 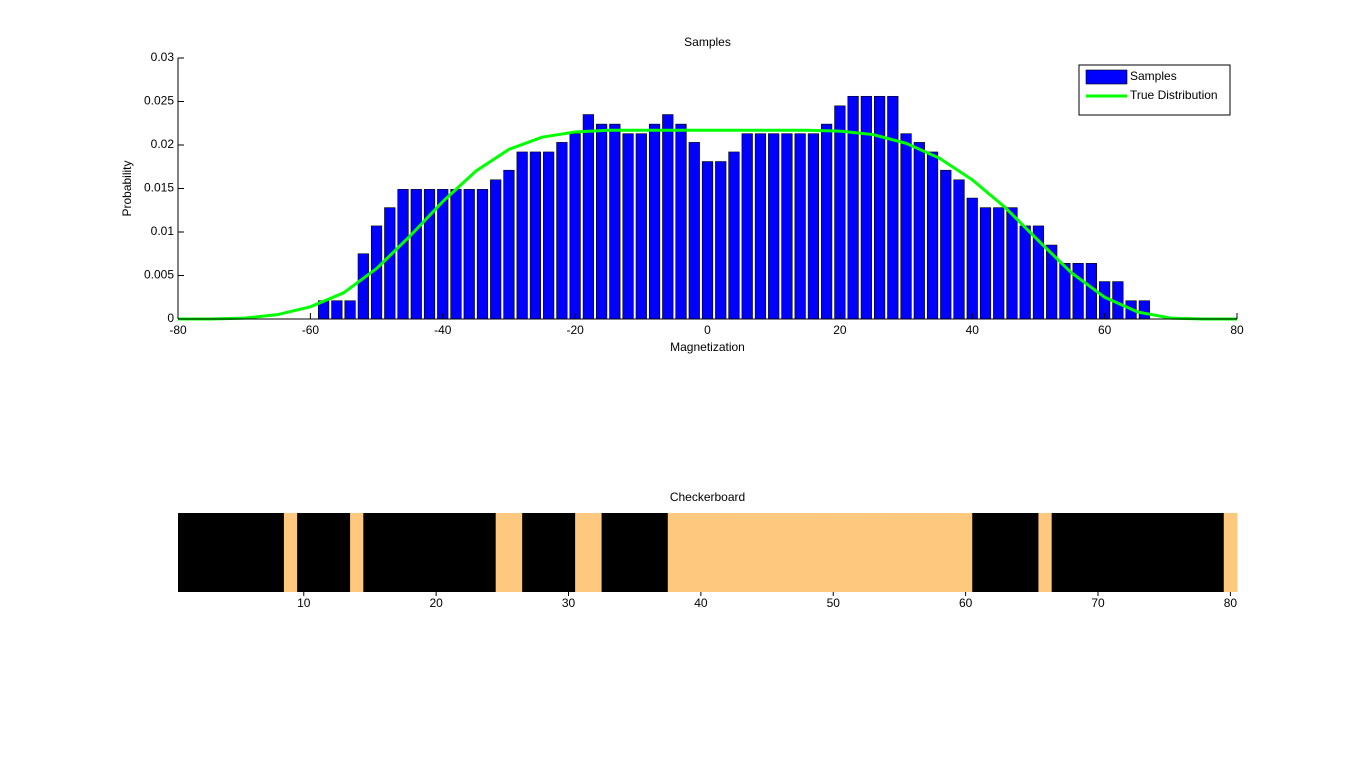 What do you see at coordinates (127, 188) in the screenshot?
I see `y-axis-label: Probability` at bounding box center [127, 188].